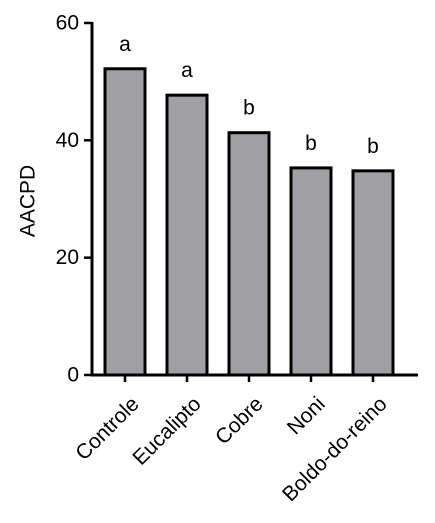  What do you see at coordinates (373, 273) in the screenshot?
I see `bar-boldo-do-reino` at bounding box center [373, 273].